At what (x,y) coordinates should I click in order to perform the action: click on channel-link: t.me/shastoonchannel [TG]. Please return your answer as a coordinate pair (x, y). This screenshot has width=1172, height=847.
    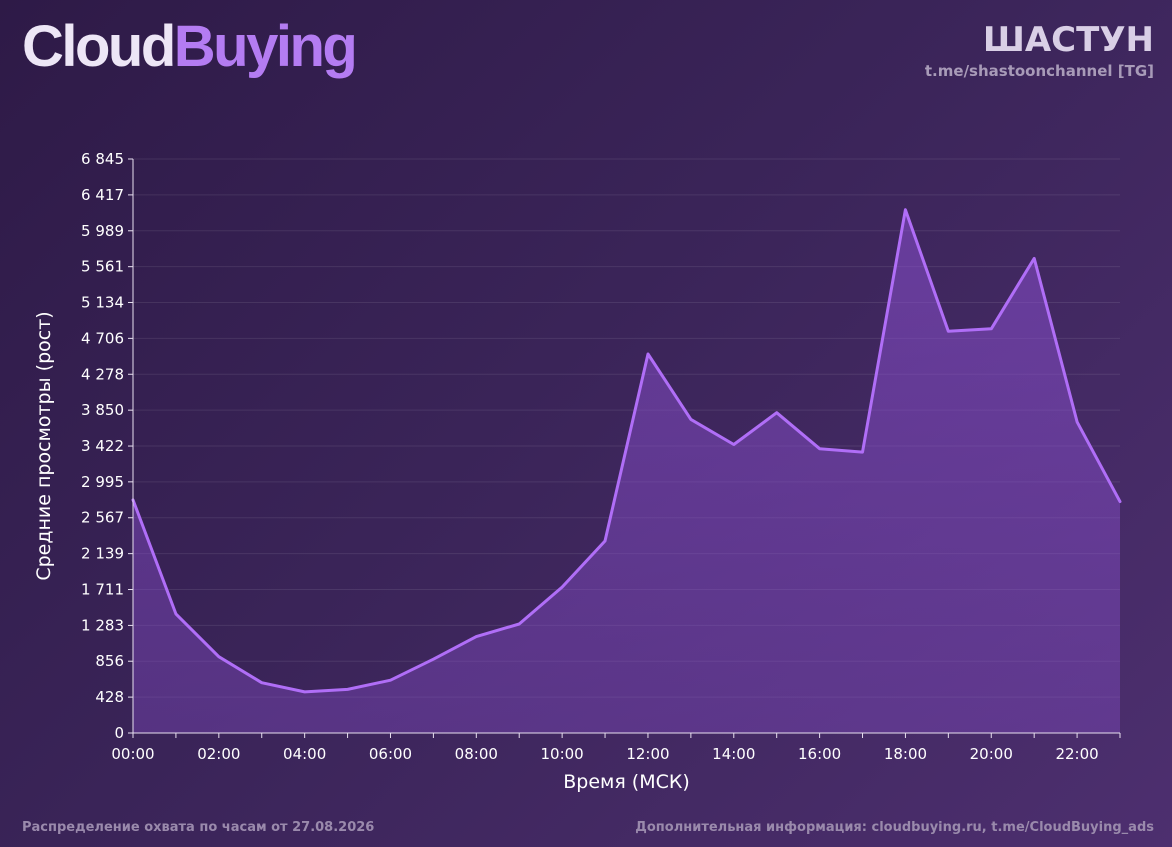
    Looking at the image, I should click on (1039, 71).